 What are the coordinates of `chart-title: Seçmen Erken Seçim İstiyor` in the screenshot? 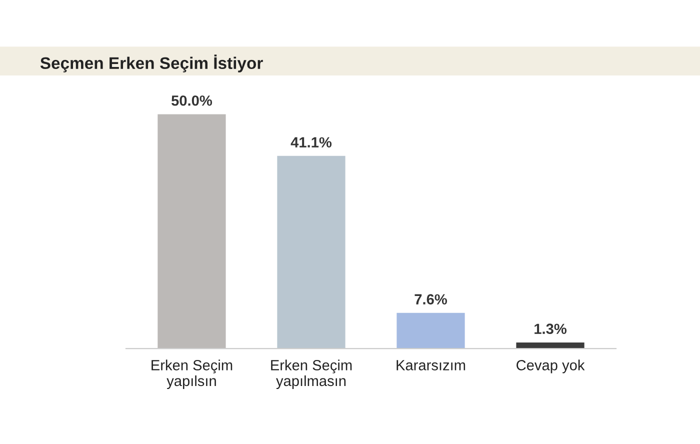 It's located at (151, 63).